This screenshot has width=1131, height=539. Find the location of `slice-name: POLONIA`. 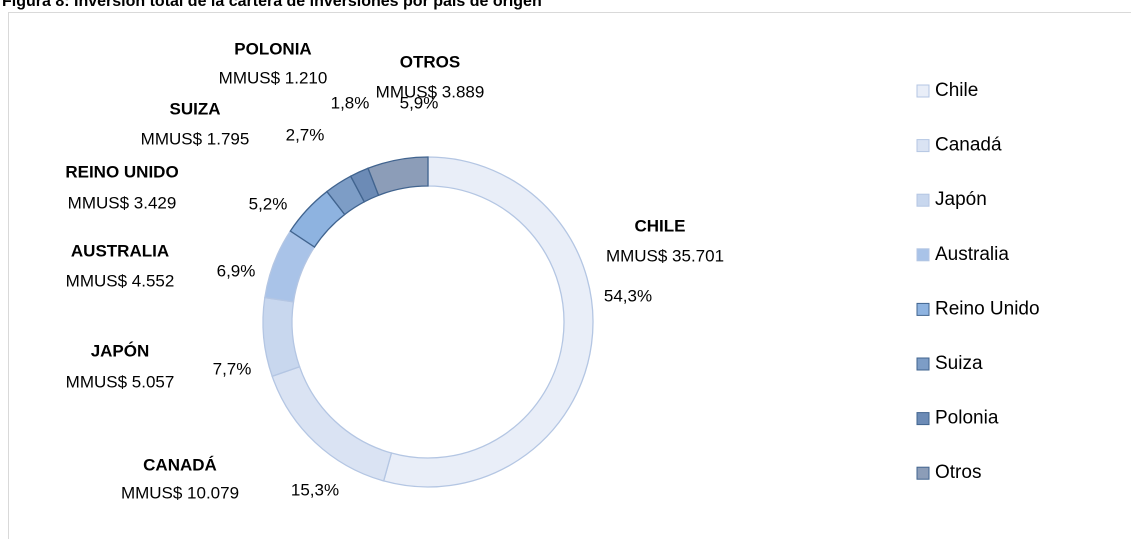

slice-name: POLONIA is located at coordinates (272, 48).